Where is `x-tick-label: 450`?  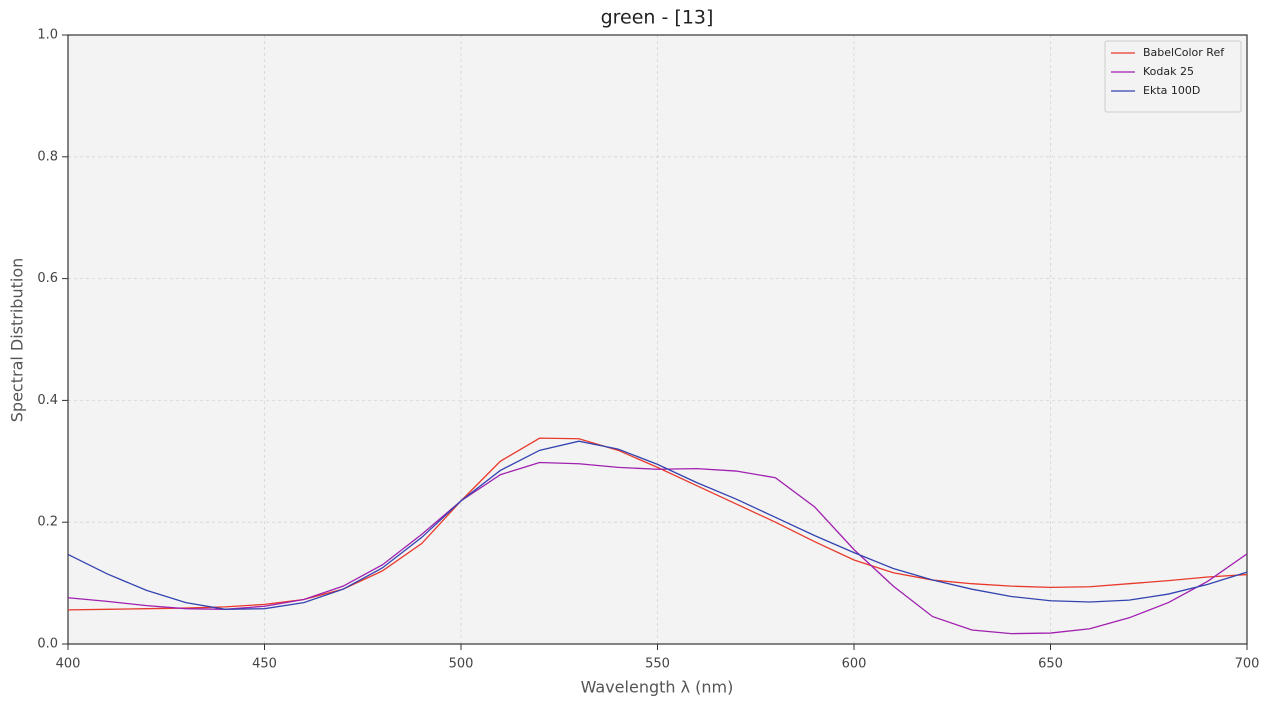 x-tick-label: 450 is located at coordinates (264, 664).